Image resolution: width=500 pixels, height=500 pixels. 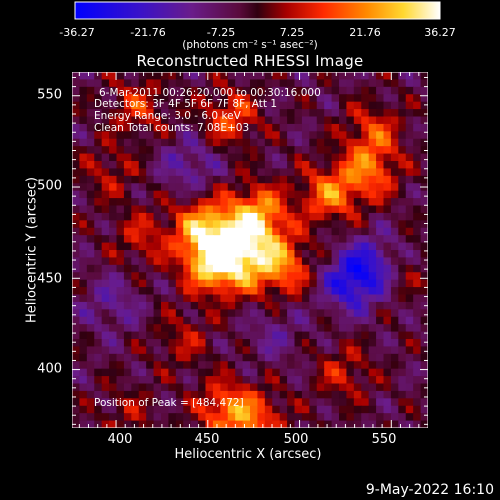 I want to click on x-tick-label: 450, so click(x=207, y=439).